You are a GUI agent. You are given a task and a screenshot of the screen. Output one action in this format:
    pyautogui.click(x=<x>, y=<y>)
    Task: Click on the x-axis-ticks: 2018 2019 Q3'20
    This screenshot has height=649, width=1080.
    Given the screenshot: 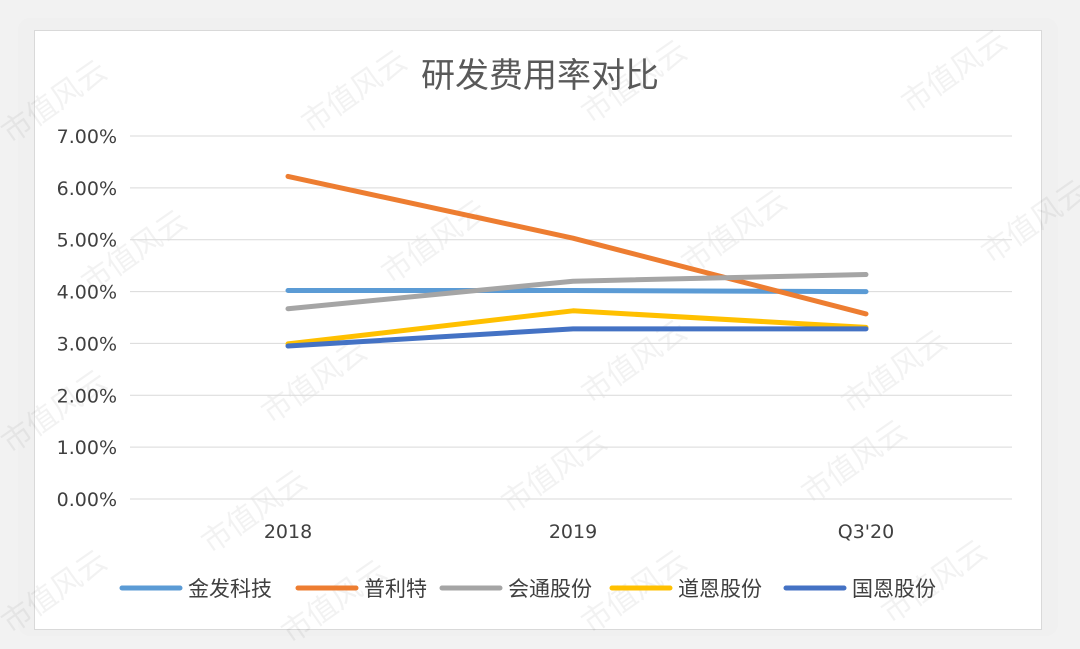 What is the action you would take?
    pyautogui.click(x=579, y=532)
    